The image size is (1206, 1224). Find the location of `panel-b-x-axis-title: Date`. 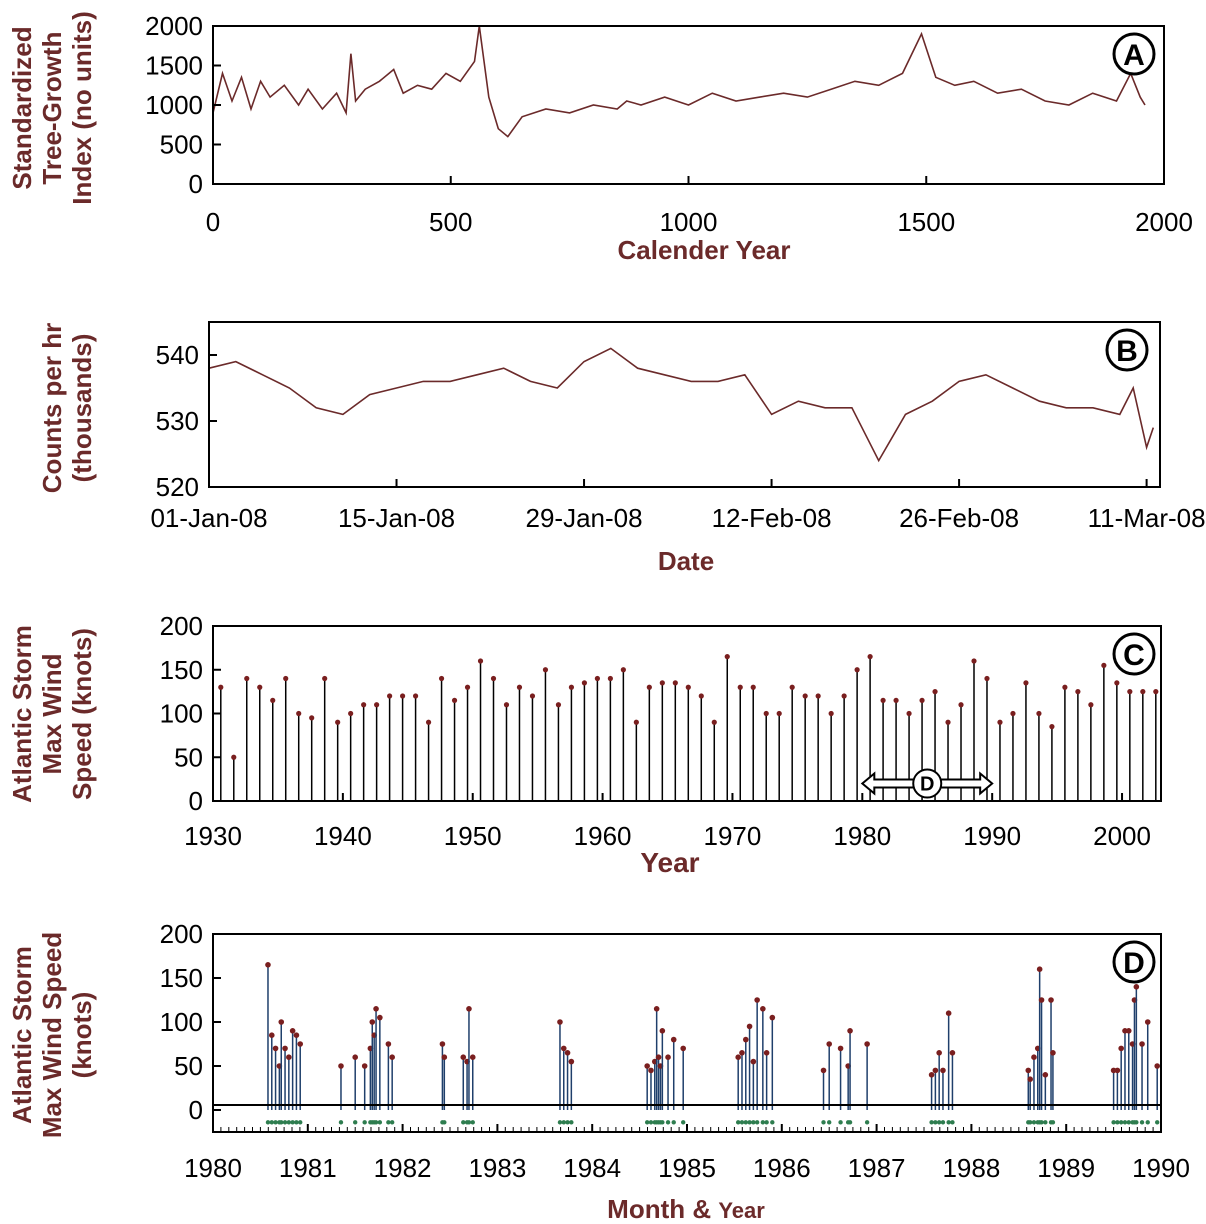

panel-b-x-axis-title: Date is located at coordinates (686, 561).